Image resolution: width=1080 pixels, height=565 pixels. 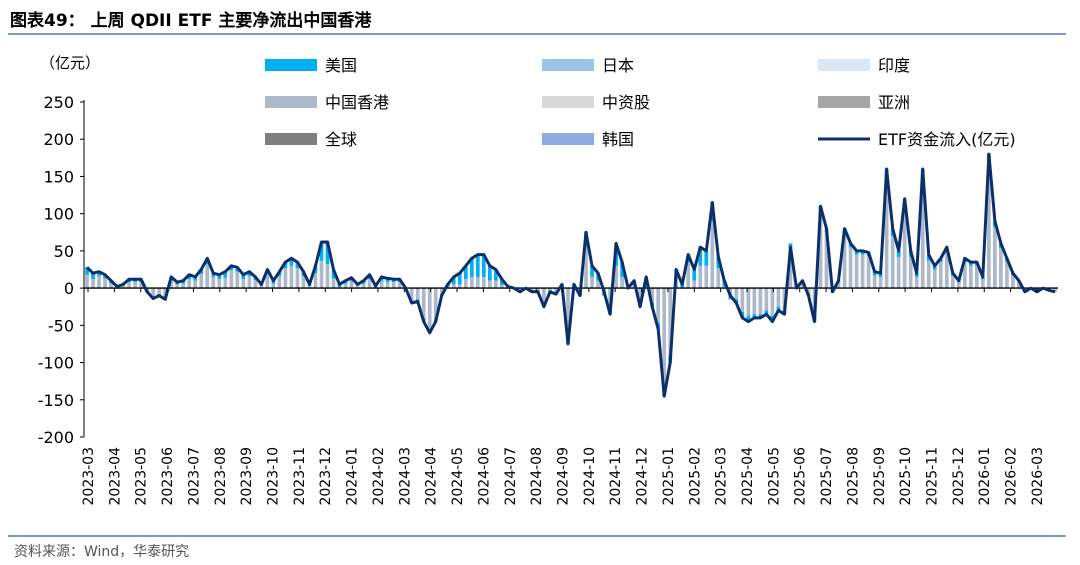 I want to click on y-tick-label: -150, so click(x=56, y=400).